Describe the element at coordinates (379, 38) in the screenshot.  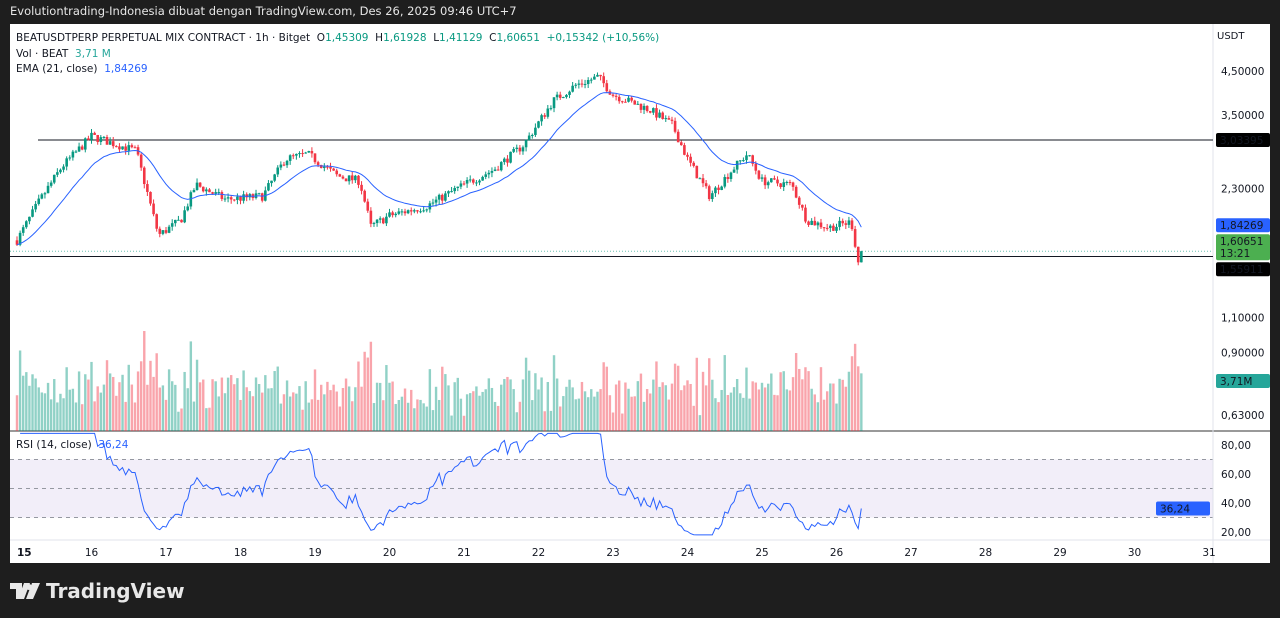
I see `high-label: H` at that location.